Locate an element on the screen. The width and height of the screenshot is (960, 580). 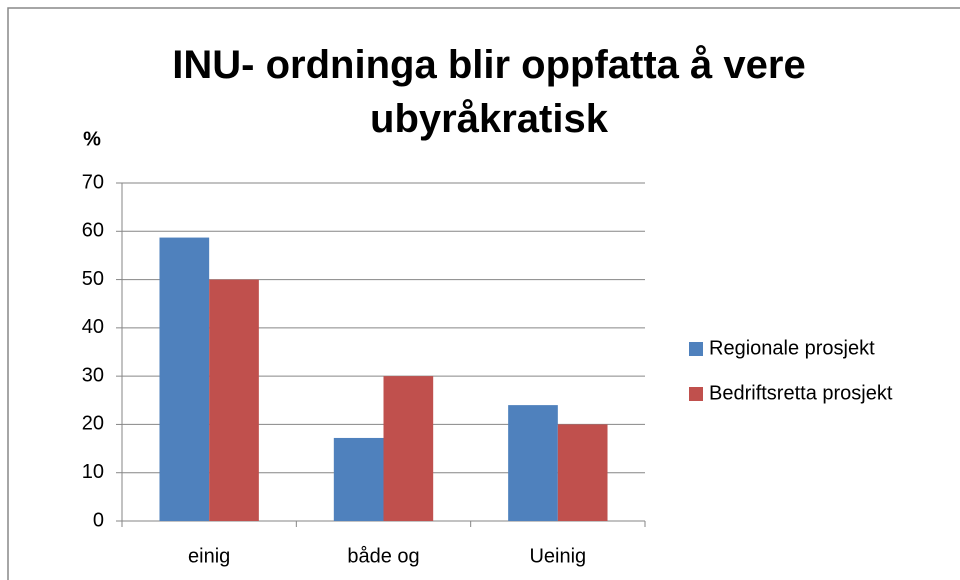
x-tick-label: Ueinig is located at coordinates (557, 556).